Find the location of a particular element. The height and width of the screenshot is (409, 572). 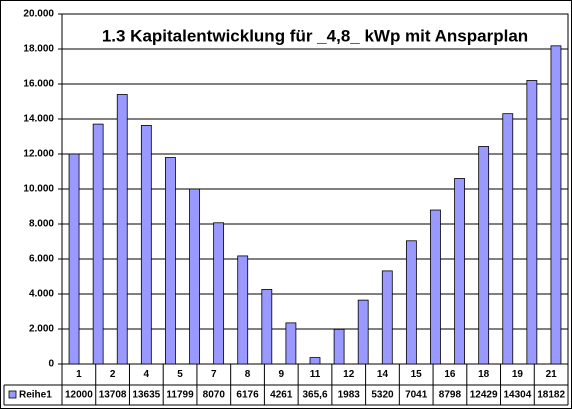

x-tick-label: 18 is located at coordinates (484, 374).